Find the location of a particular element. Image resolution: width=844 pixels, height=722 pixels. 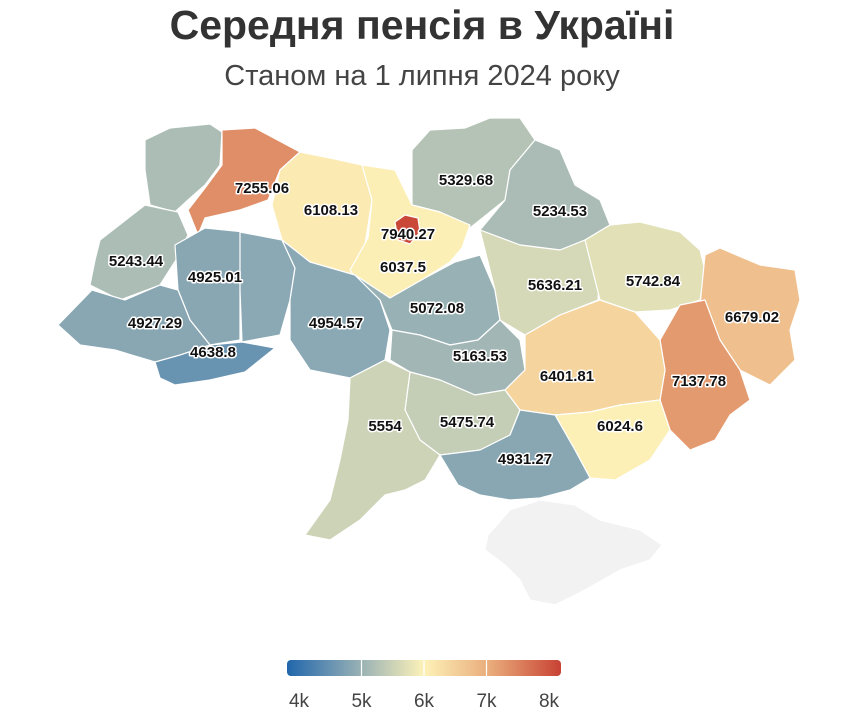

value-label-kyiv-city: 7940.27 is located at coordinates (408, 234).